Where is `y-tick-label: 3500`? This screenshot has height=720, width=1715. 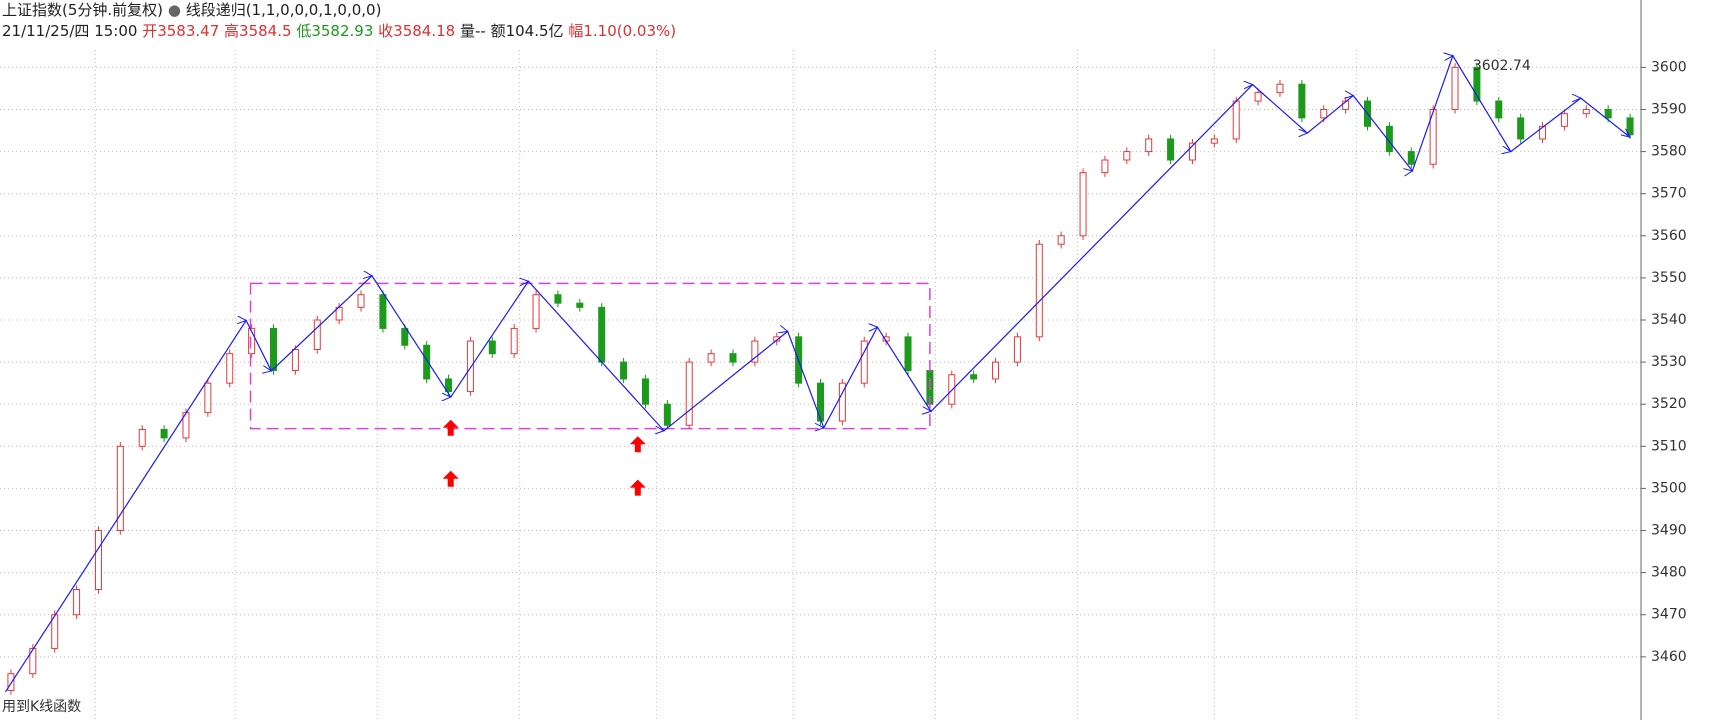
y-tick-label: 3500 is located at coordinates (1669, 488).